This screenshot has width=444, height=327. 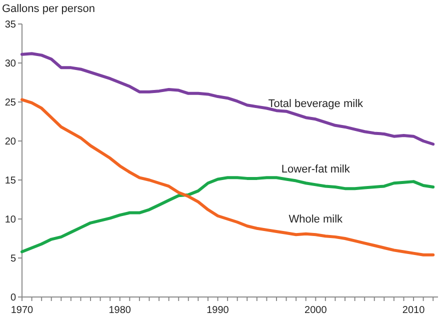 What do you see at coordinates (316, 104) in the screenshot?
I see `series-label: Total beverage milk` at bounding box center [316, 104].